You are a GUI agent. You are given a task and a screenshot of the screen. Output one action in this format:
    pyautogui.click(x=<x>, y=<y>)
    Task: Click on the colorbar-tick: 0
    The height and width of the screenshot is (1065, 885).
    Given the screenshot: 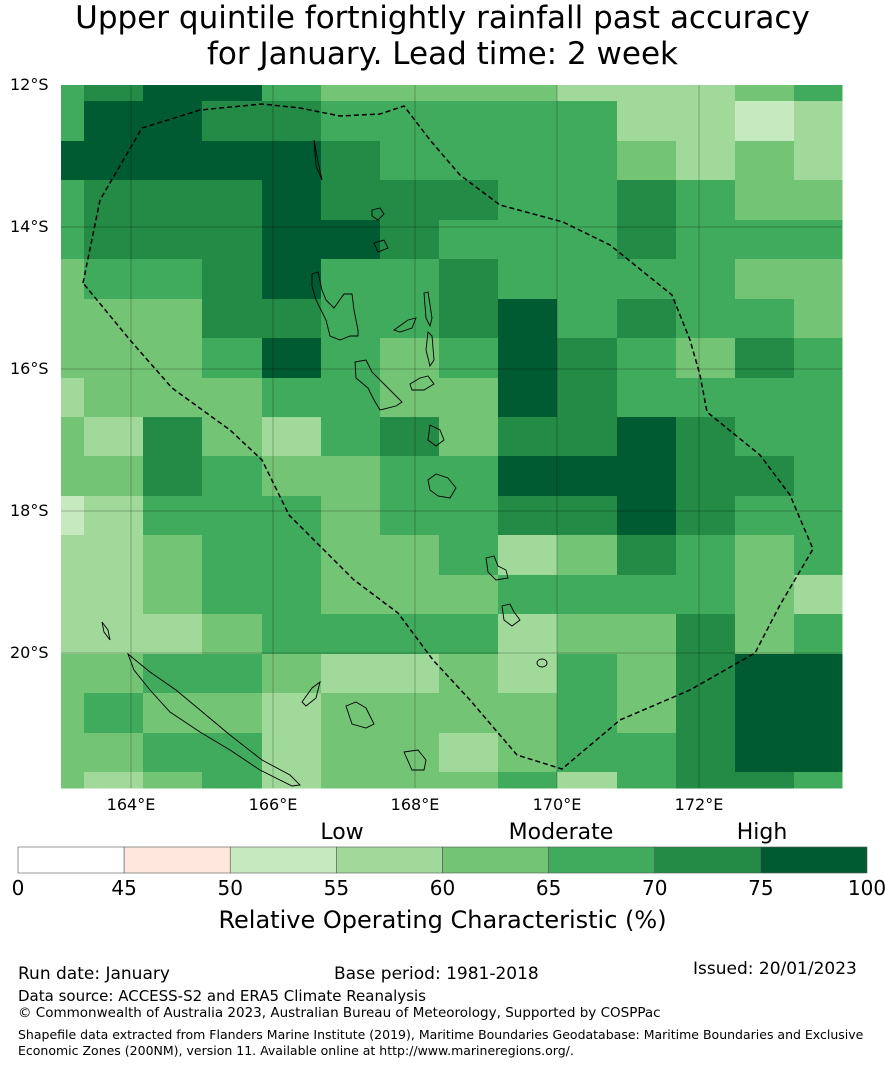 What is the action you would take?
    pyautogui.click(x=18, y=888)
    